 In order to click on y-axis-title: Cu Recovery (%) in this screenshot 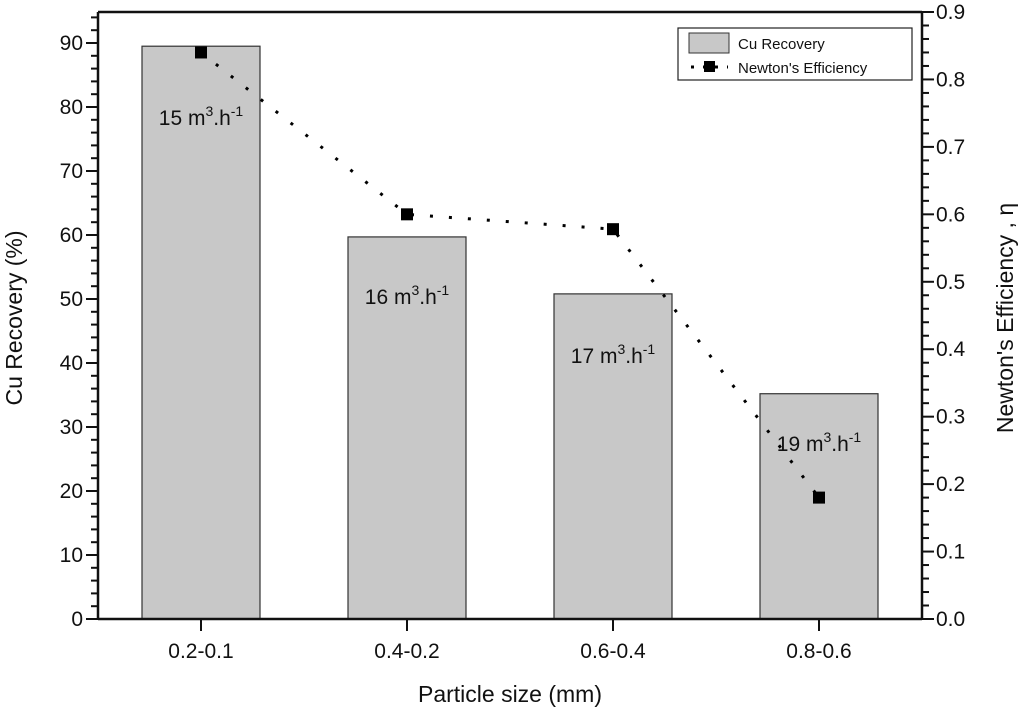, I will do `click(14, 317)`.